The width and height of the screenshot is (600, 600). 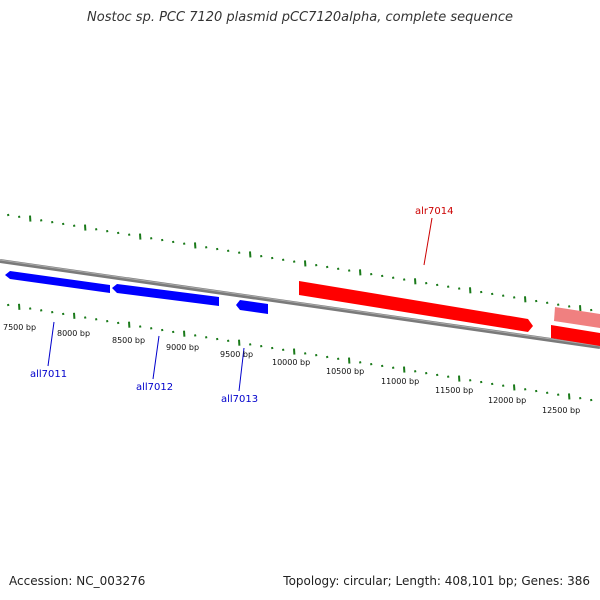 What do you see at coordinates (434, 211) in the screenshot?
I see `gene-label-alr7014: alr7014` at bounding box center [434, 211].